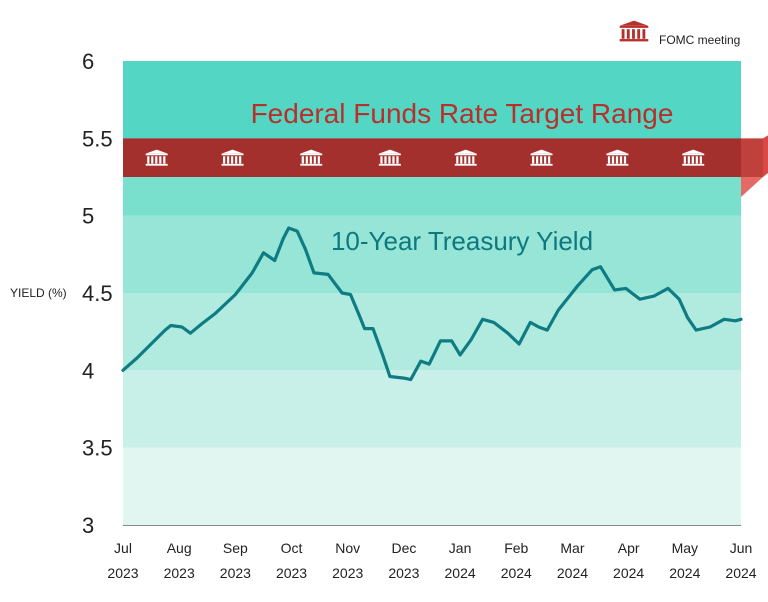 This screenshot has height=602, width=768. I want to click on band-title: Federal Funds Rate Target Range, so click(462, 113).